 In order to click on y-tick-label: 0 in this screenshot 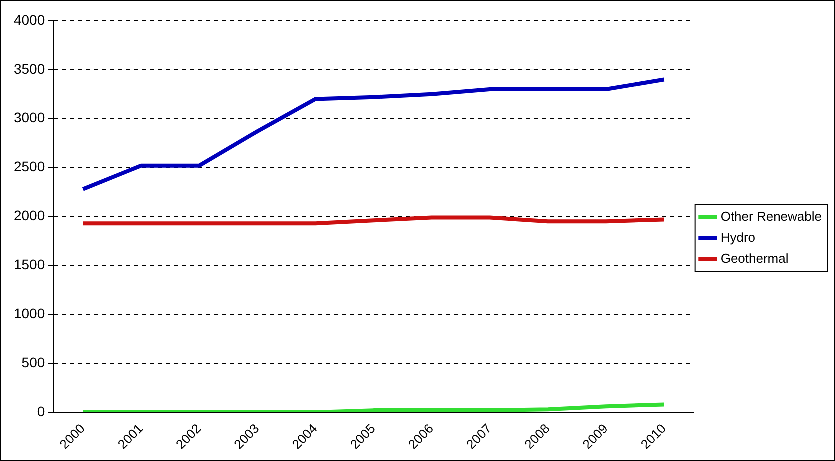, I will do `click(41, 411)`.